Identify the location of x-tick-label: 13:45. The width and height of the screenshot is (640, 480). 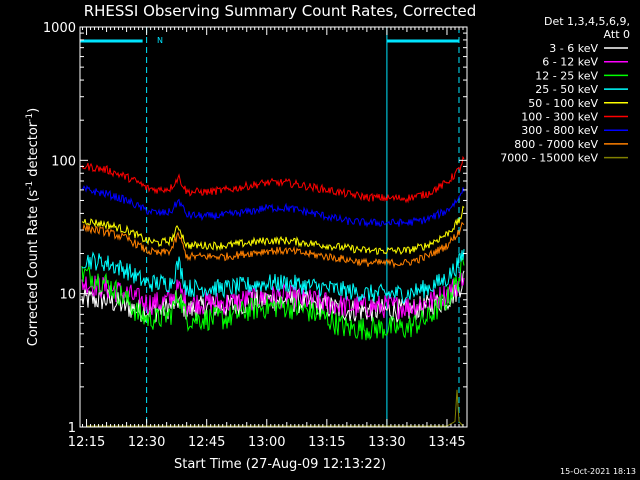
(446, 442).